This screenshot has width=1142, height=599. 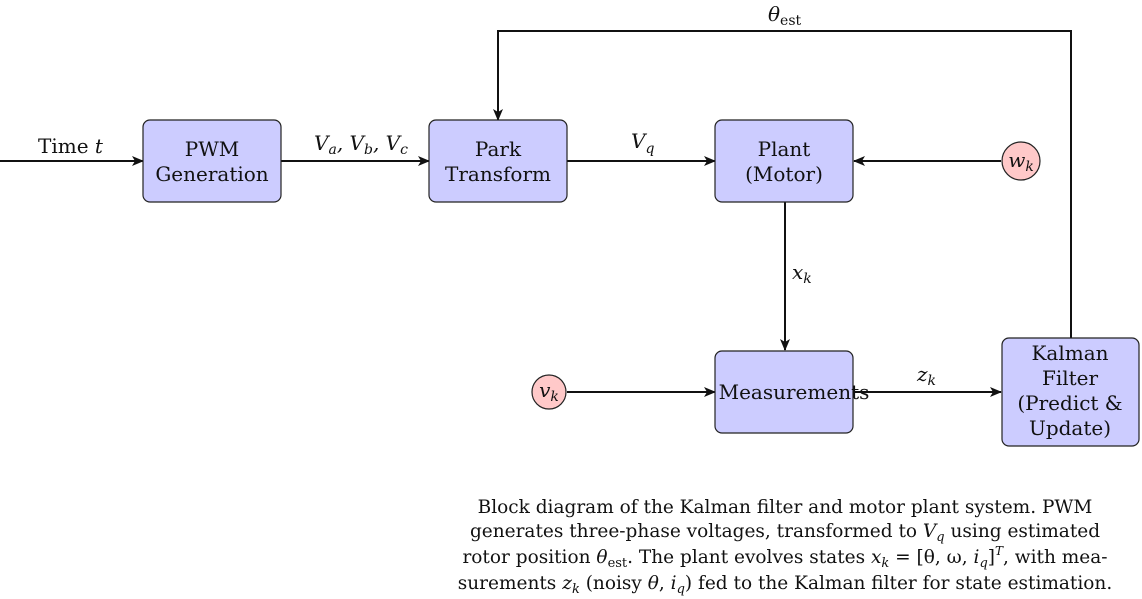 I want to click on plant-line-2: (Motor), so click(x=784, y=174).